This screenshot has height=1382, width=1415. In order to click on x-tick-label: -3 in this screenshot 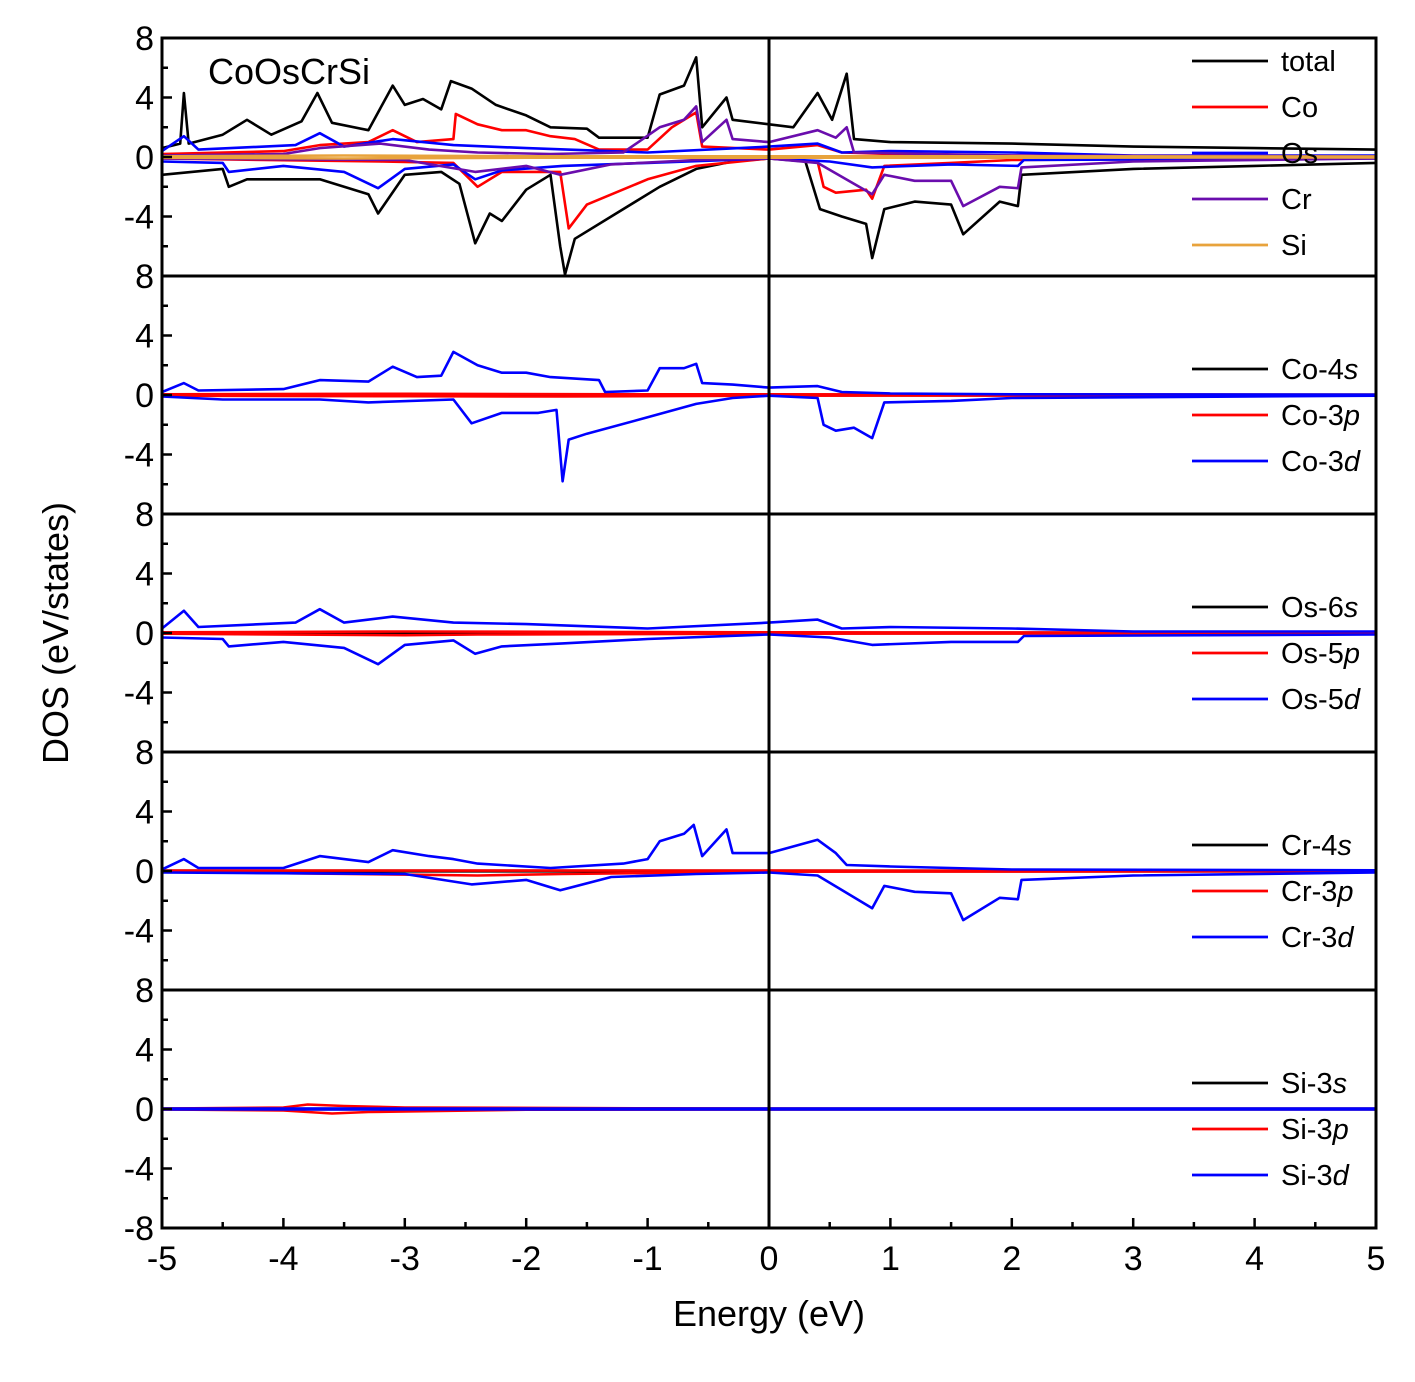, I will do `click(405, 1259)`.